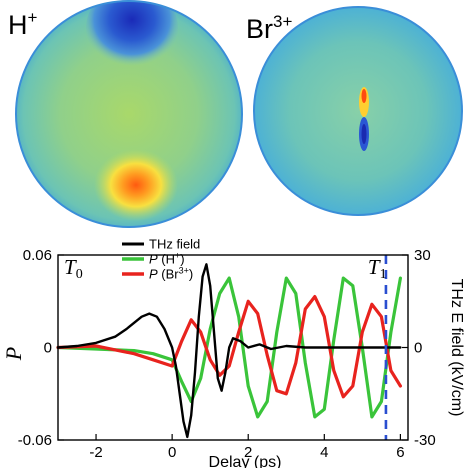 Image resolution: width=465 pixels, height=468 pixels. Describe the element at coordinates (172, 452) in the screenshot. I see `x-tick-label: 0` at that location.